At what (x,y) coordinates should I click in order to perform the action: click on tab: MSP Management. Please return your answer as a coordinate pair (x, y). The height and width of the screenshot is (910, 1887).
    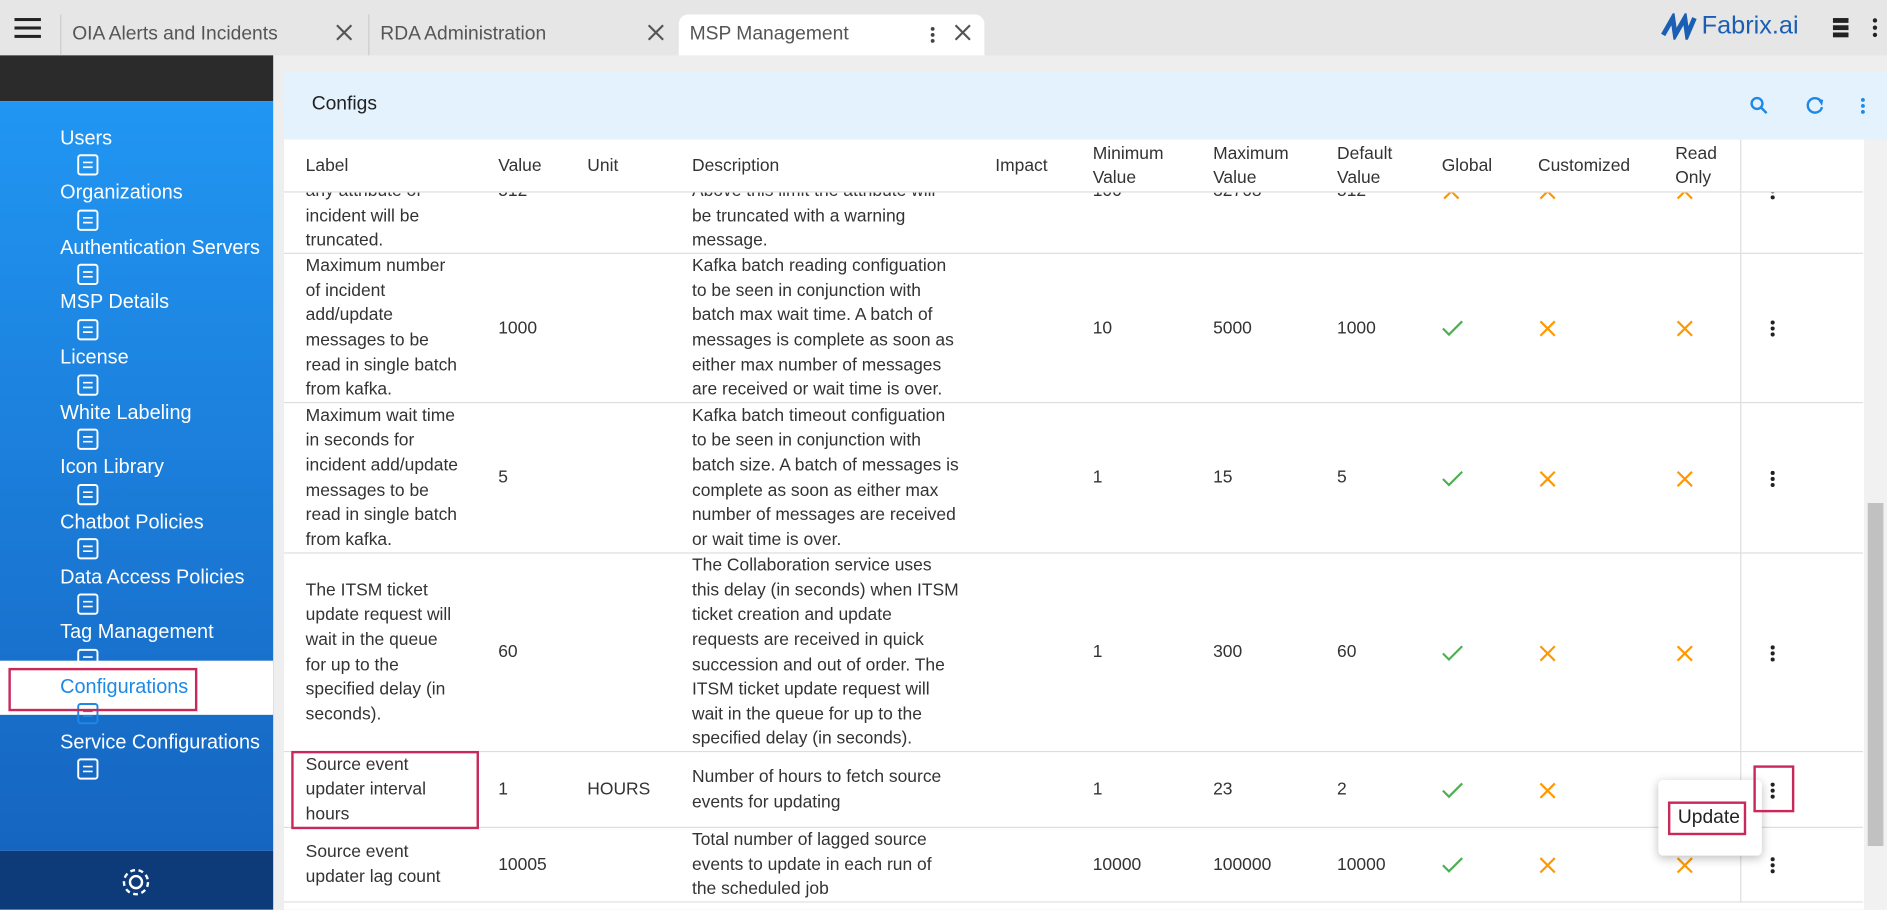
    Looking at the image, I should click on (832, 34).